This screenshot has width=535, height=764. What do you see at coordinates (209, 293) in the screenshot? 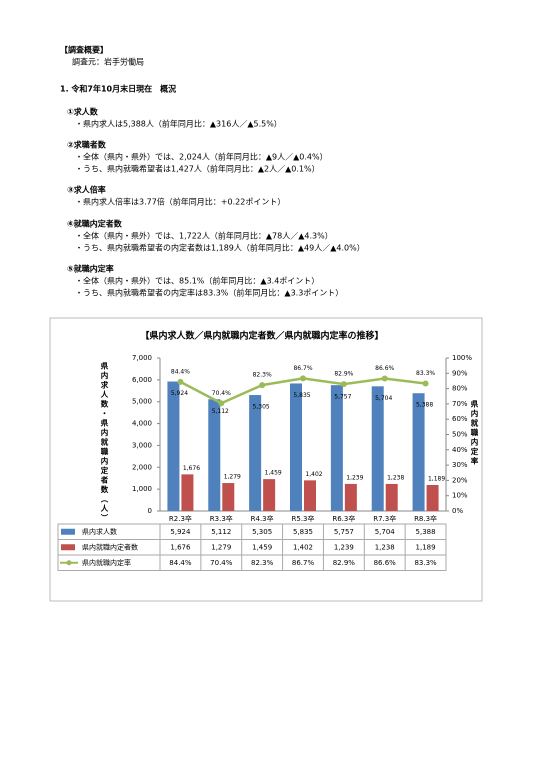
I see `item-line: ・うち、県内就職希望者の内定率は83.3%（前年同月比：▲3.3ポイント）` at bounding box center [209, 293].